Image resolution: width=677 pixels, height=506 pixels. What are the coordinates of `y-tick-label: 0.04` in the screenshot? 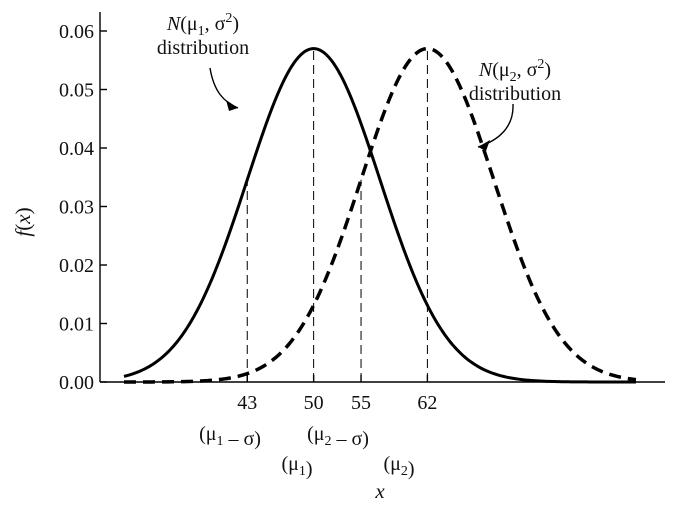 It's located at (76, 149).